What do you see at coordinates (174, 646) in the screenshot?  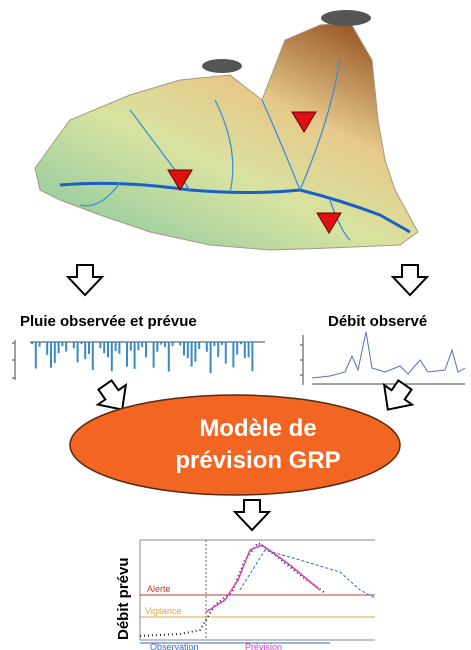 I see `period-label: Observation` at bounding box center [174, 646].